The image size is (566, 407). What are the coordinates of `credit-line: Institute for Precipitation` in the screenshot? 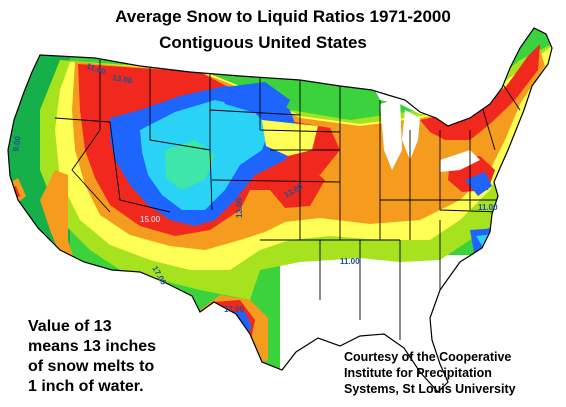 It's located at (418, 373).